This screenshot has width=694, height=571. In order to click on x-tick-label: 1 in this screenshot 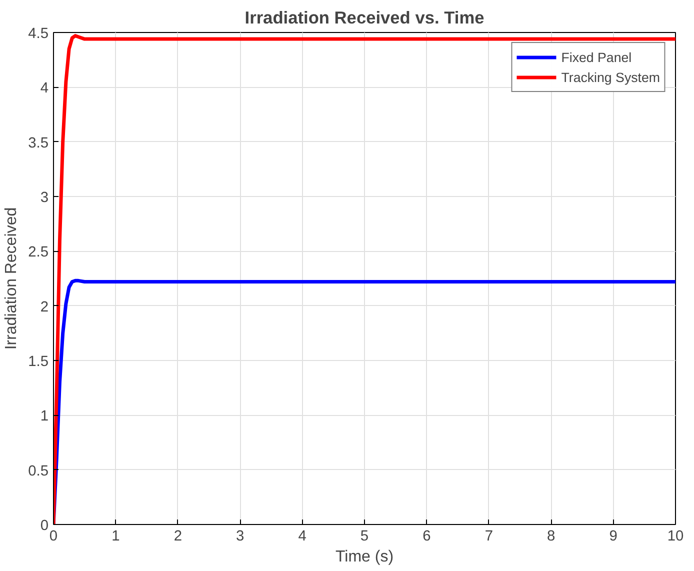, I will do `click(116, 536)`.